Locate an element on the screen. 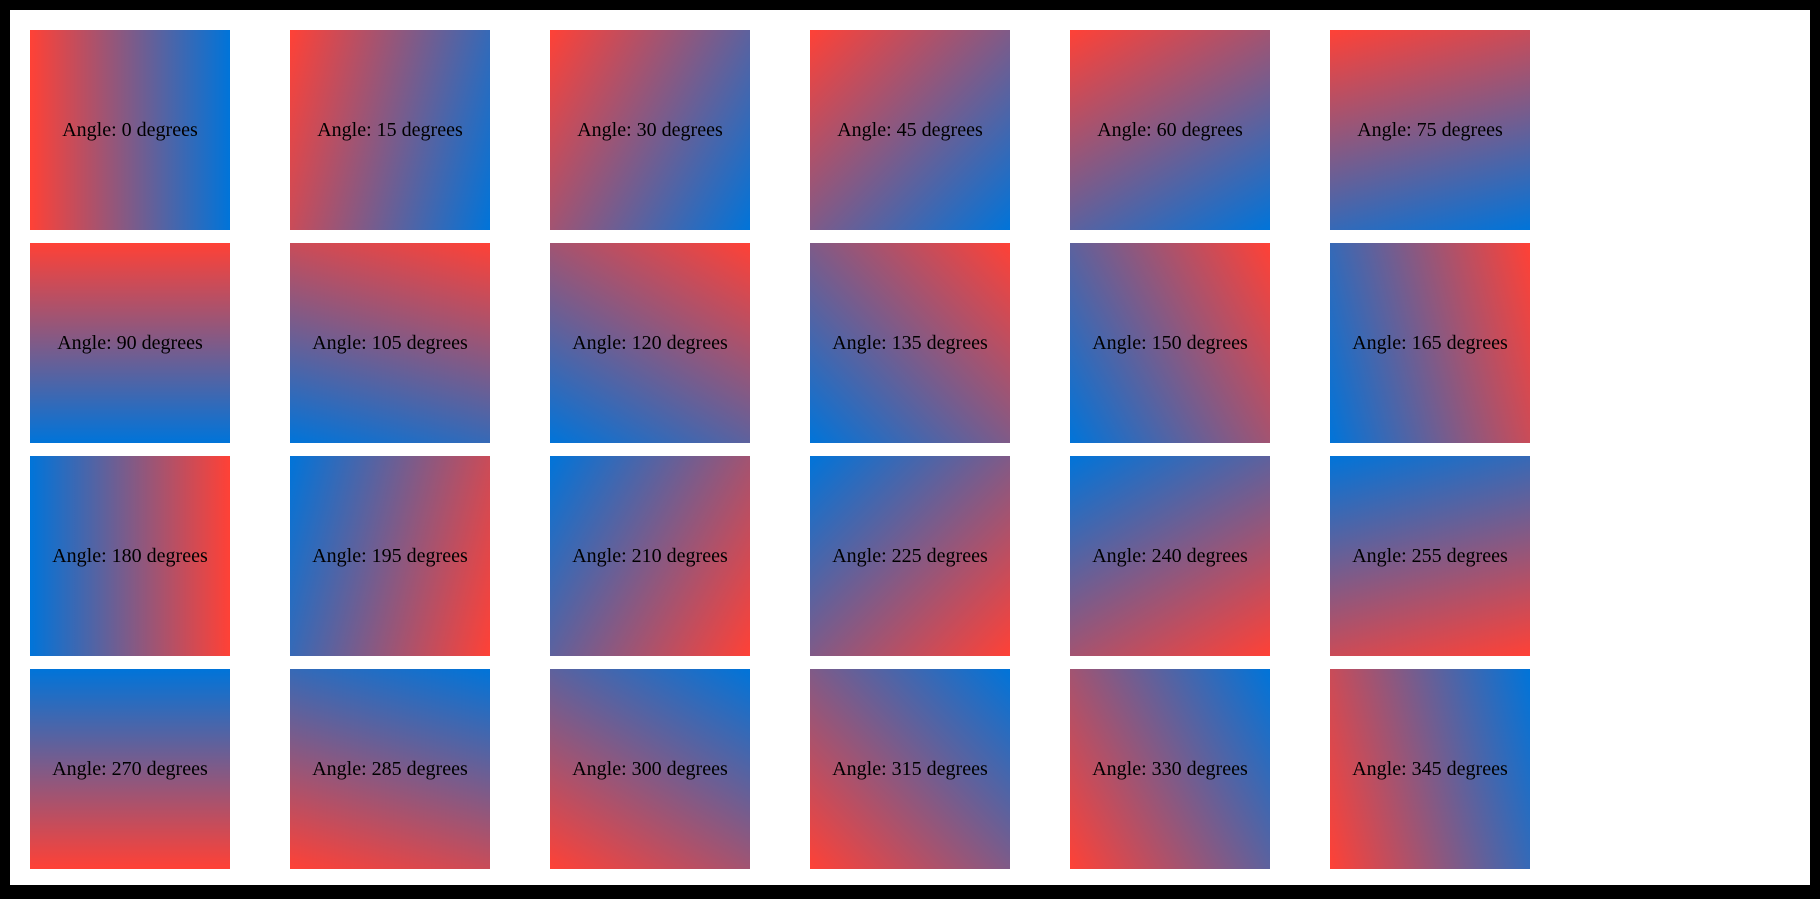 This screenshot has width=1820, height=899. gradient-tile: Angle: 180 degrees is located at coordinates (130, 556).